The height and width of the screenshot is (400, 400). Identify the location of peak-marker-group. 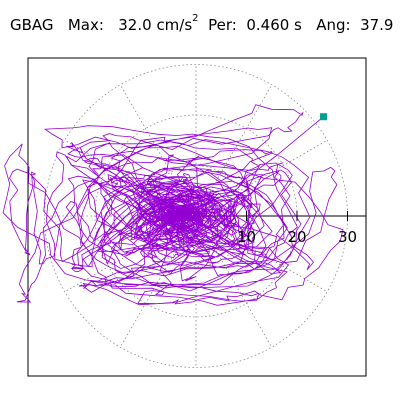
(324, 117).